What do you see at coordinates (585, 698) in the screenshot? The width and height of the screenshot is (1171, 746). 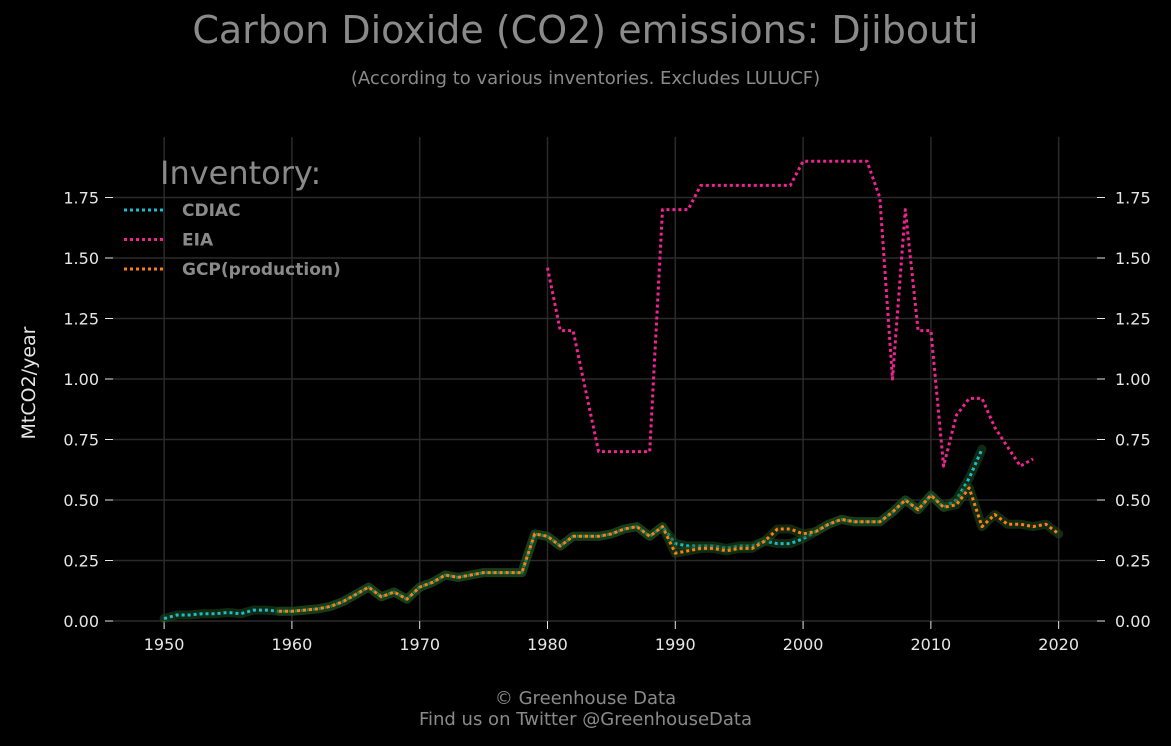 I see `footer-copyright: © Greenhouse Data` at bounding box center [585, 698].